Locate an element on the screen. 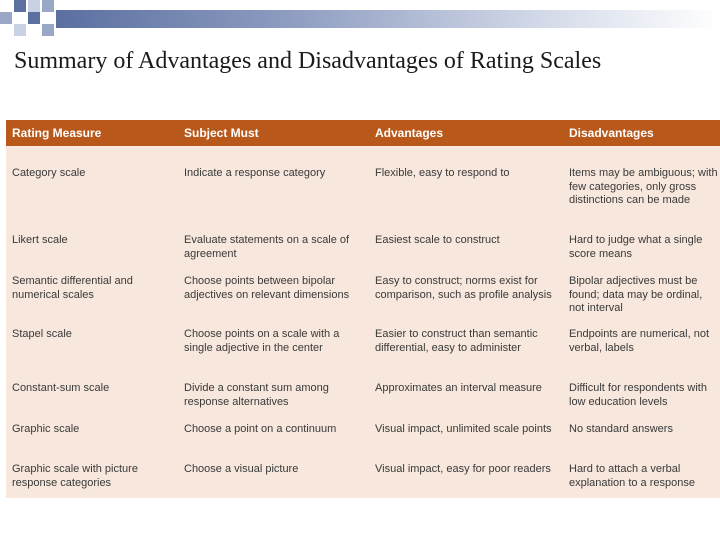 Image resolution: width=720 pixels, height=540 pixels. cell-subject-must: Choose a visual picture is located at coordinates (241, 469).